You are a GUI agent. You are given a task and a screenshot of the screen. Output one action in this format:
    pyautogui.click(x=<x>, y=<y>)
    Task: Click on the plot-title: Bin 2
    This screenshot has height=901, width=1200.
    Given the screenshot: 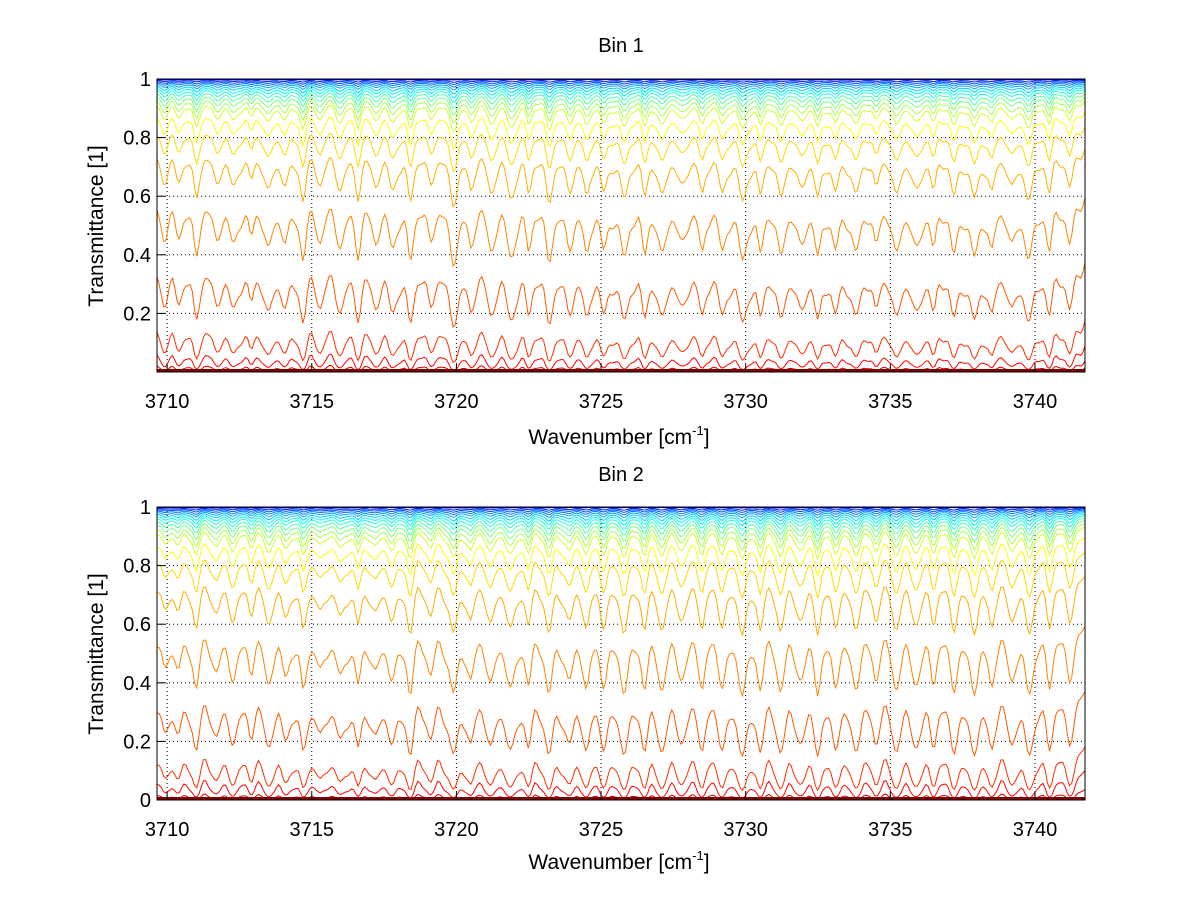 What is the action you would take?
    pyautogui.click(x=621, y=475)
    